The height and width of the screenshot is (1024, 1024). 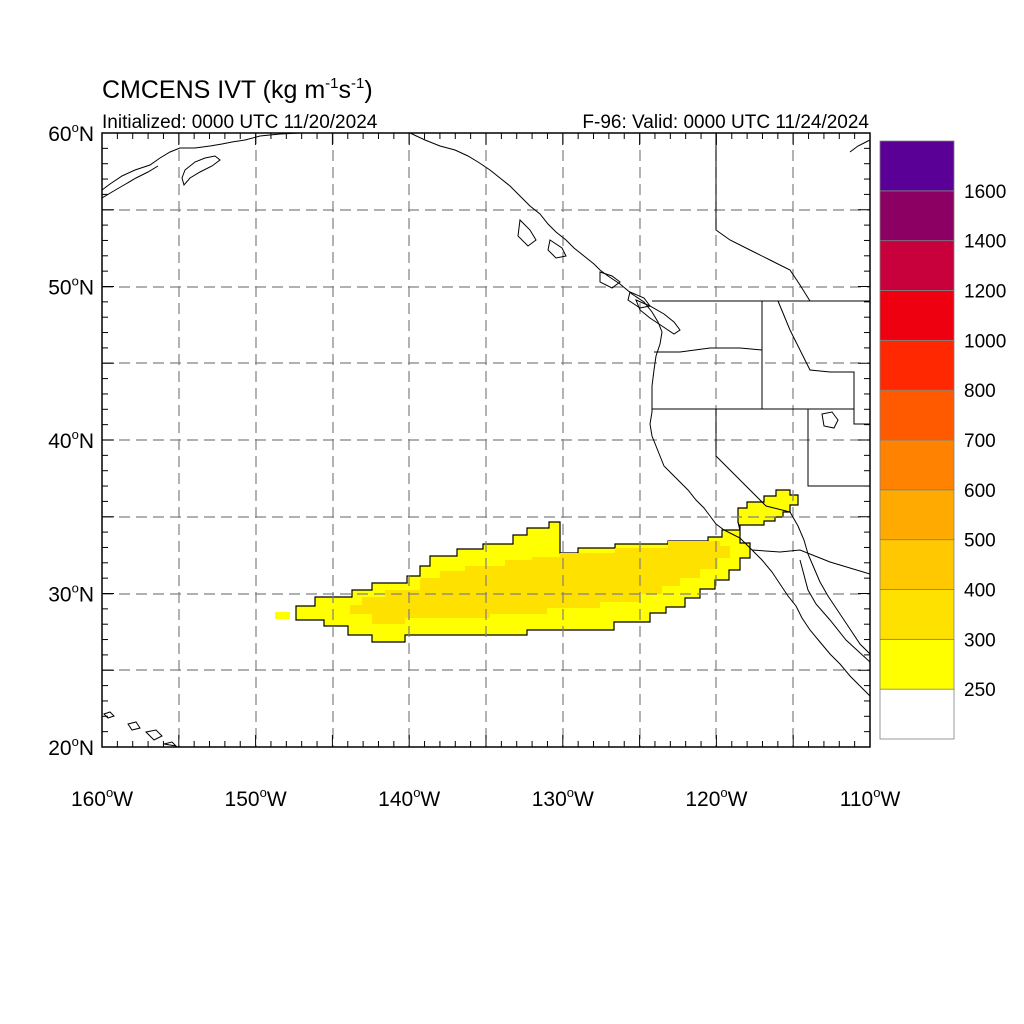 I want to click on colorbar-label: 600, so click(x=980, y=491).